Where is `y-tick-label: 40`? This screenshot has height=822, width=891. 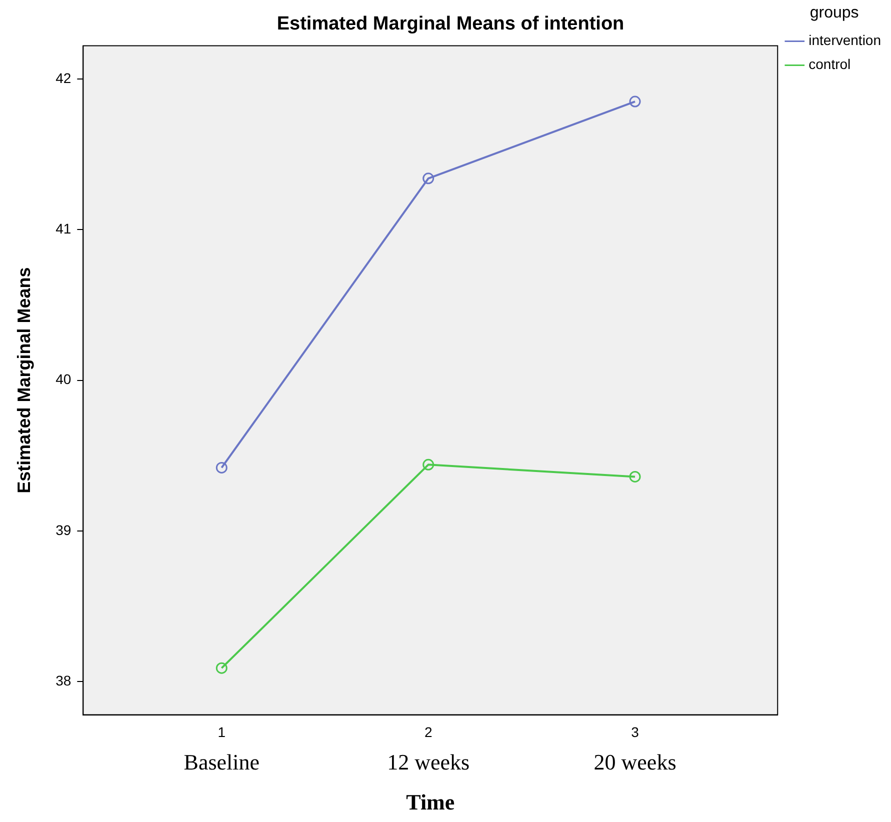 y-tick-label: 40 is located at coordinates (64, 379).